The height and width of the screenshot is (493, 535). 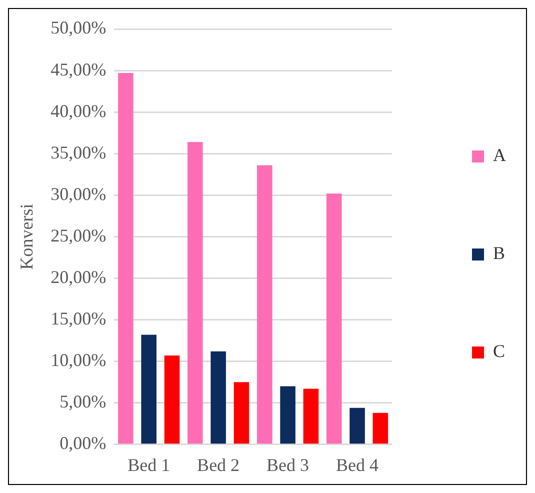 I want to click on x-tick-label: Bed 4, so click(x=357, y=464).